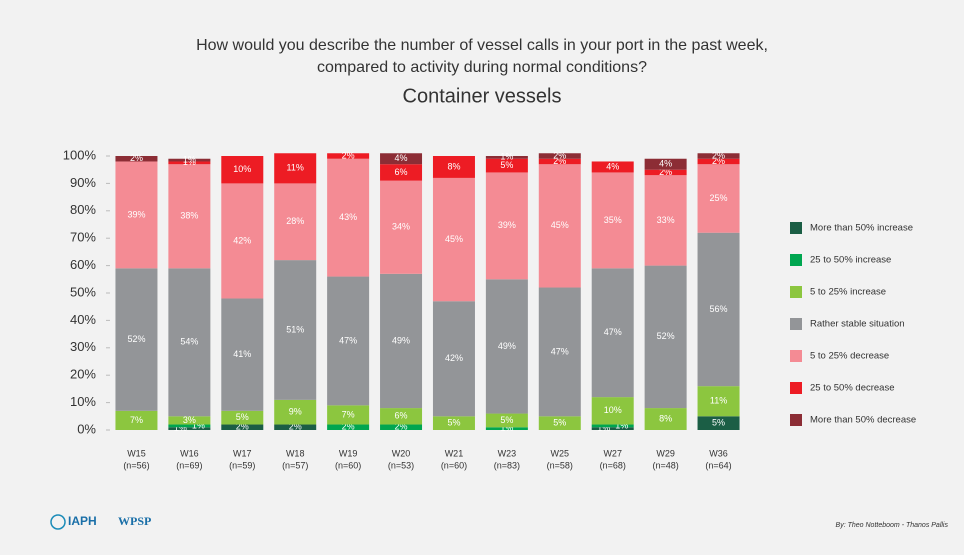 This screenshot has height=555, width=964. Describe the element at coordinates (189, 453) in the screenshot. I see `x-tick-label: W16` at that location.